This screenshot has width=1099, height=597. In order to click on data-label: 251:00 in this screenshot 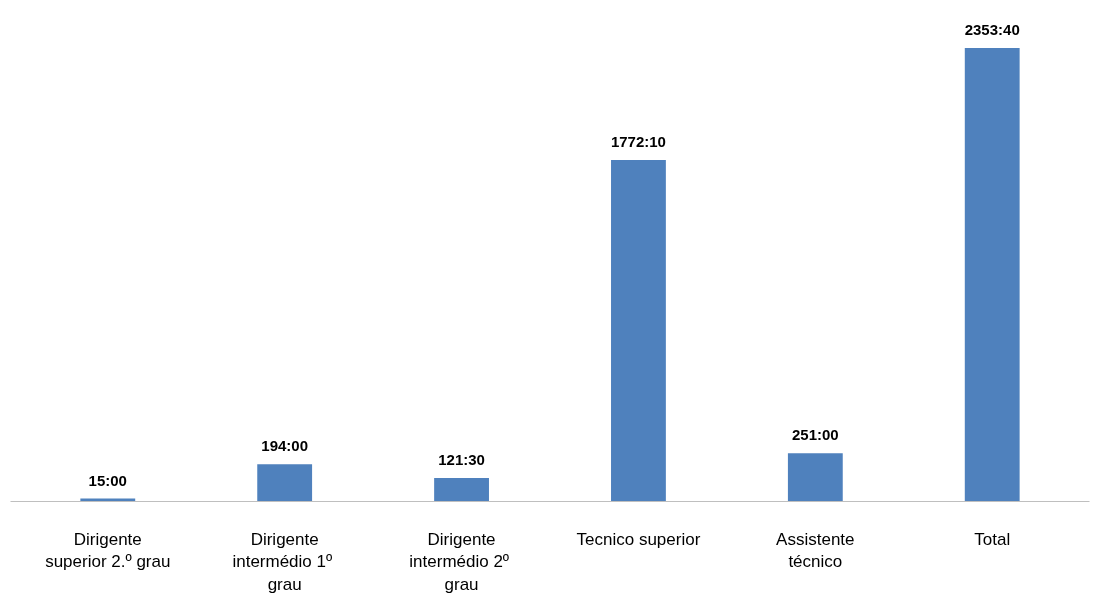, I will do `click(815, 435)`.